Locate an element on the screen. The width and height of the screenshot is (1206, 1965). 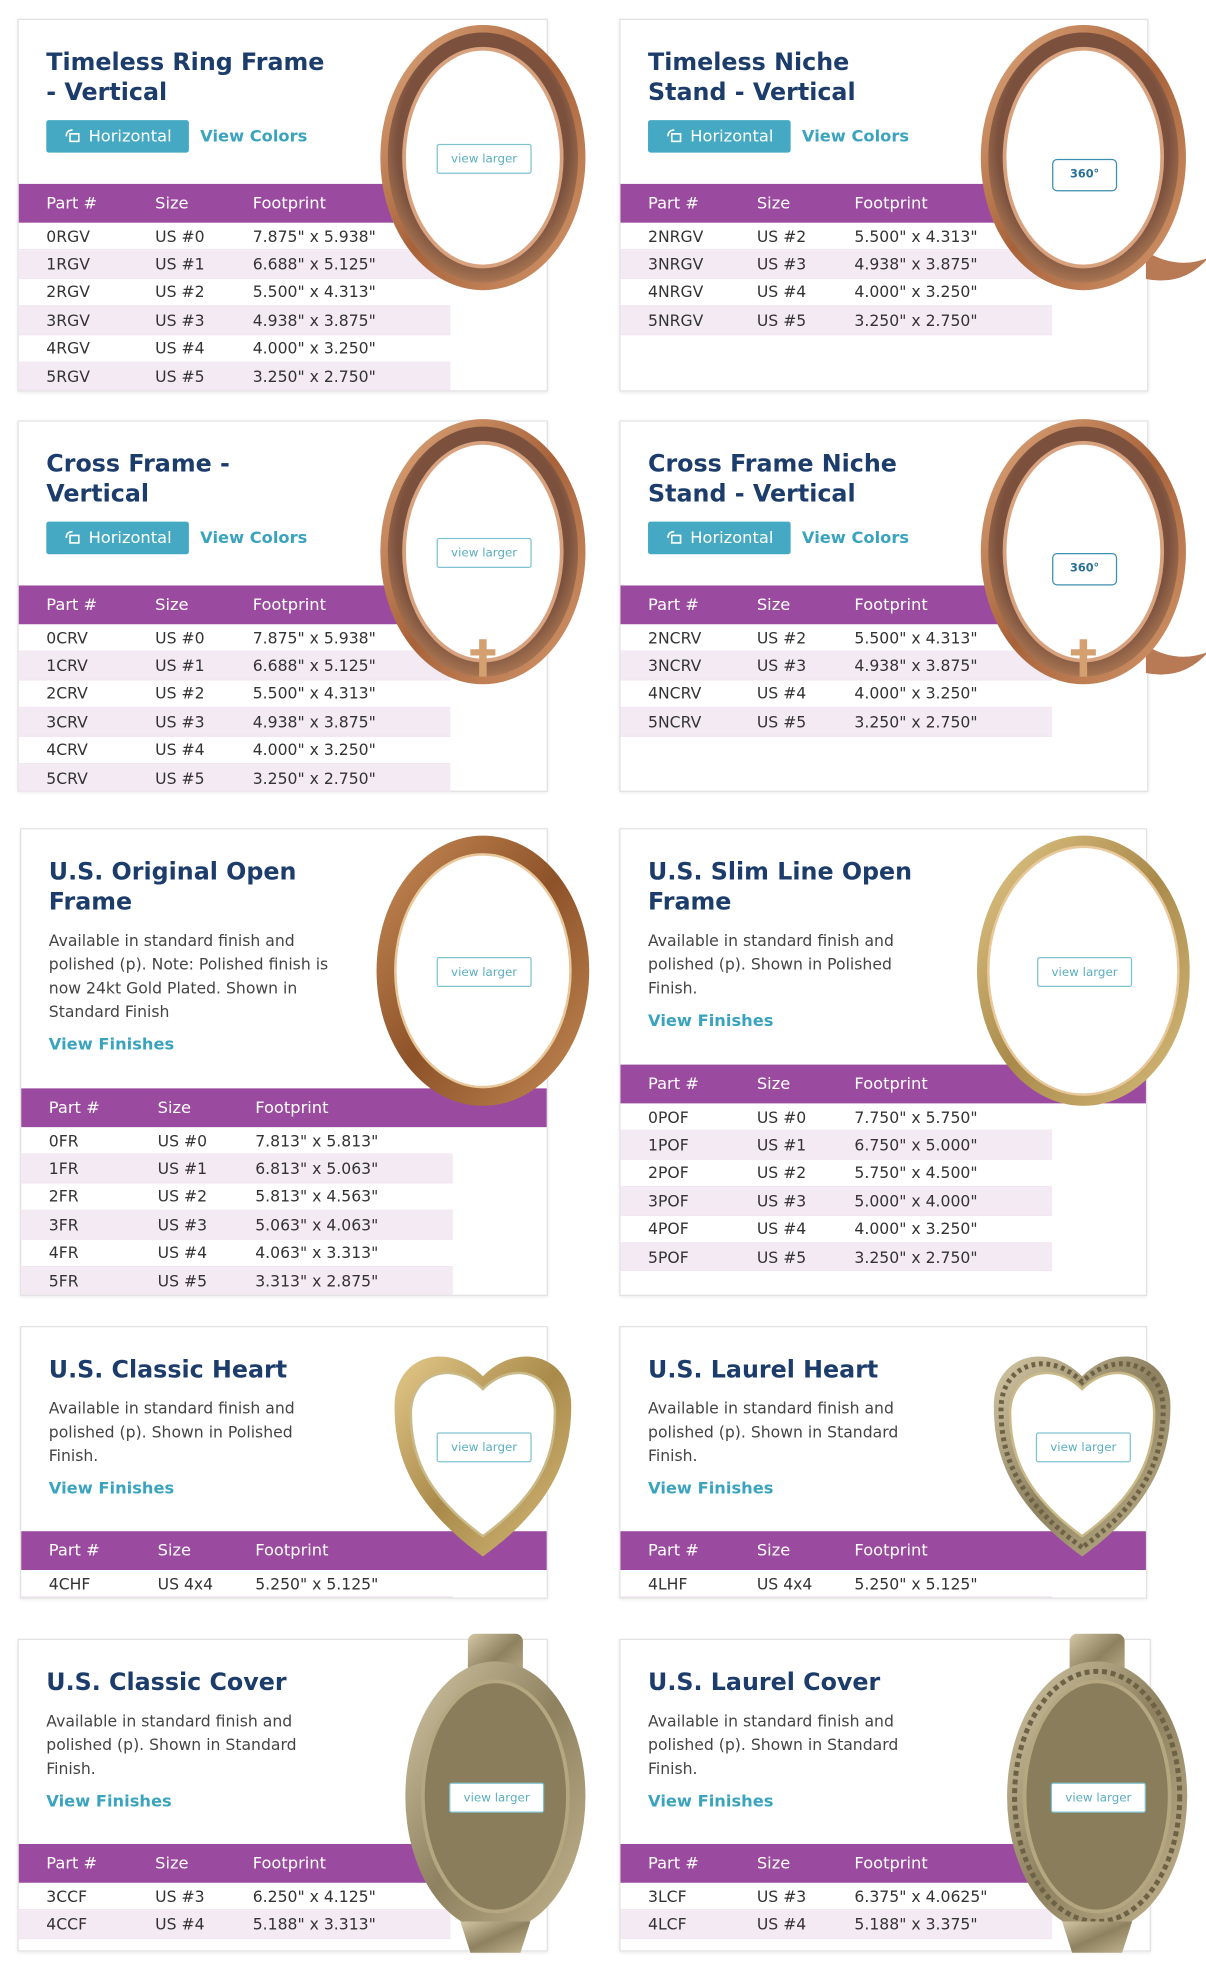
table-cell: US #0 is located at coordinates (182, 1140).